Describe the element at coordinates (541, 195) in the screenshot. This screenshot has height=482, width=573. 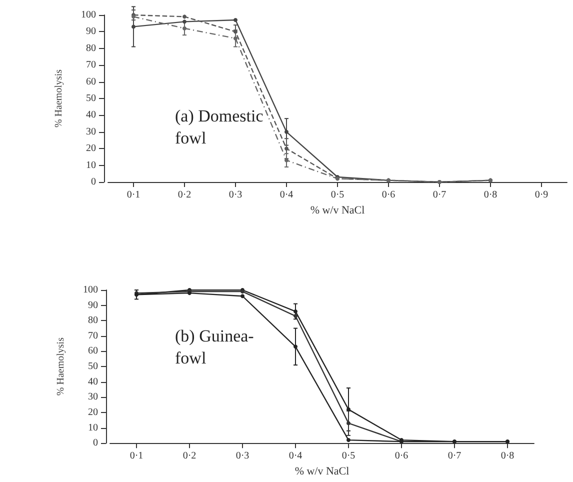
I see `x-tick-label: 0·9` at that location.